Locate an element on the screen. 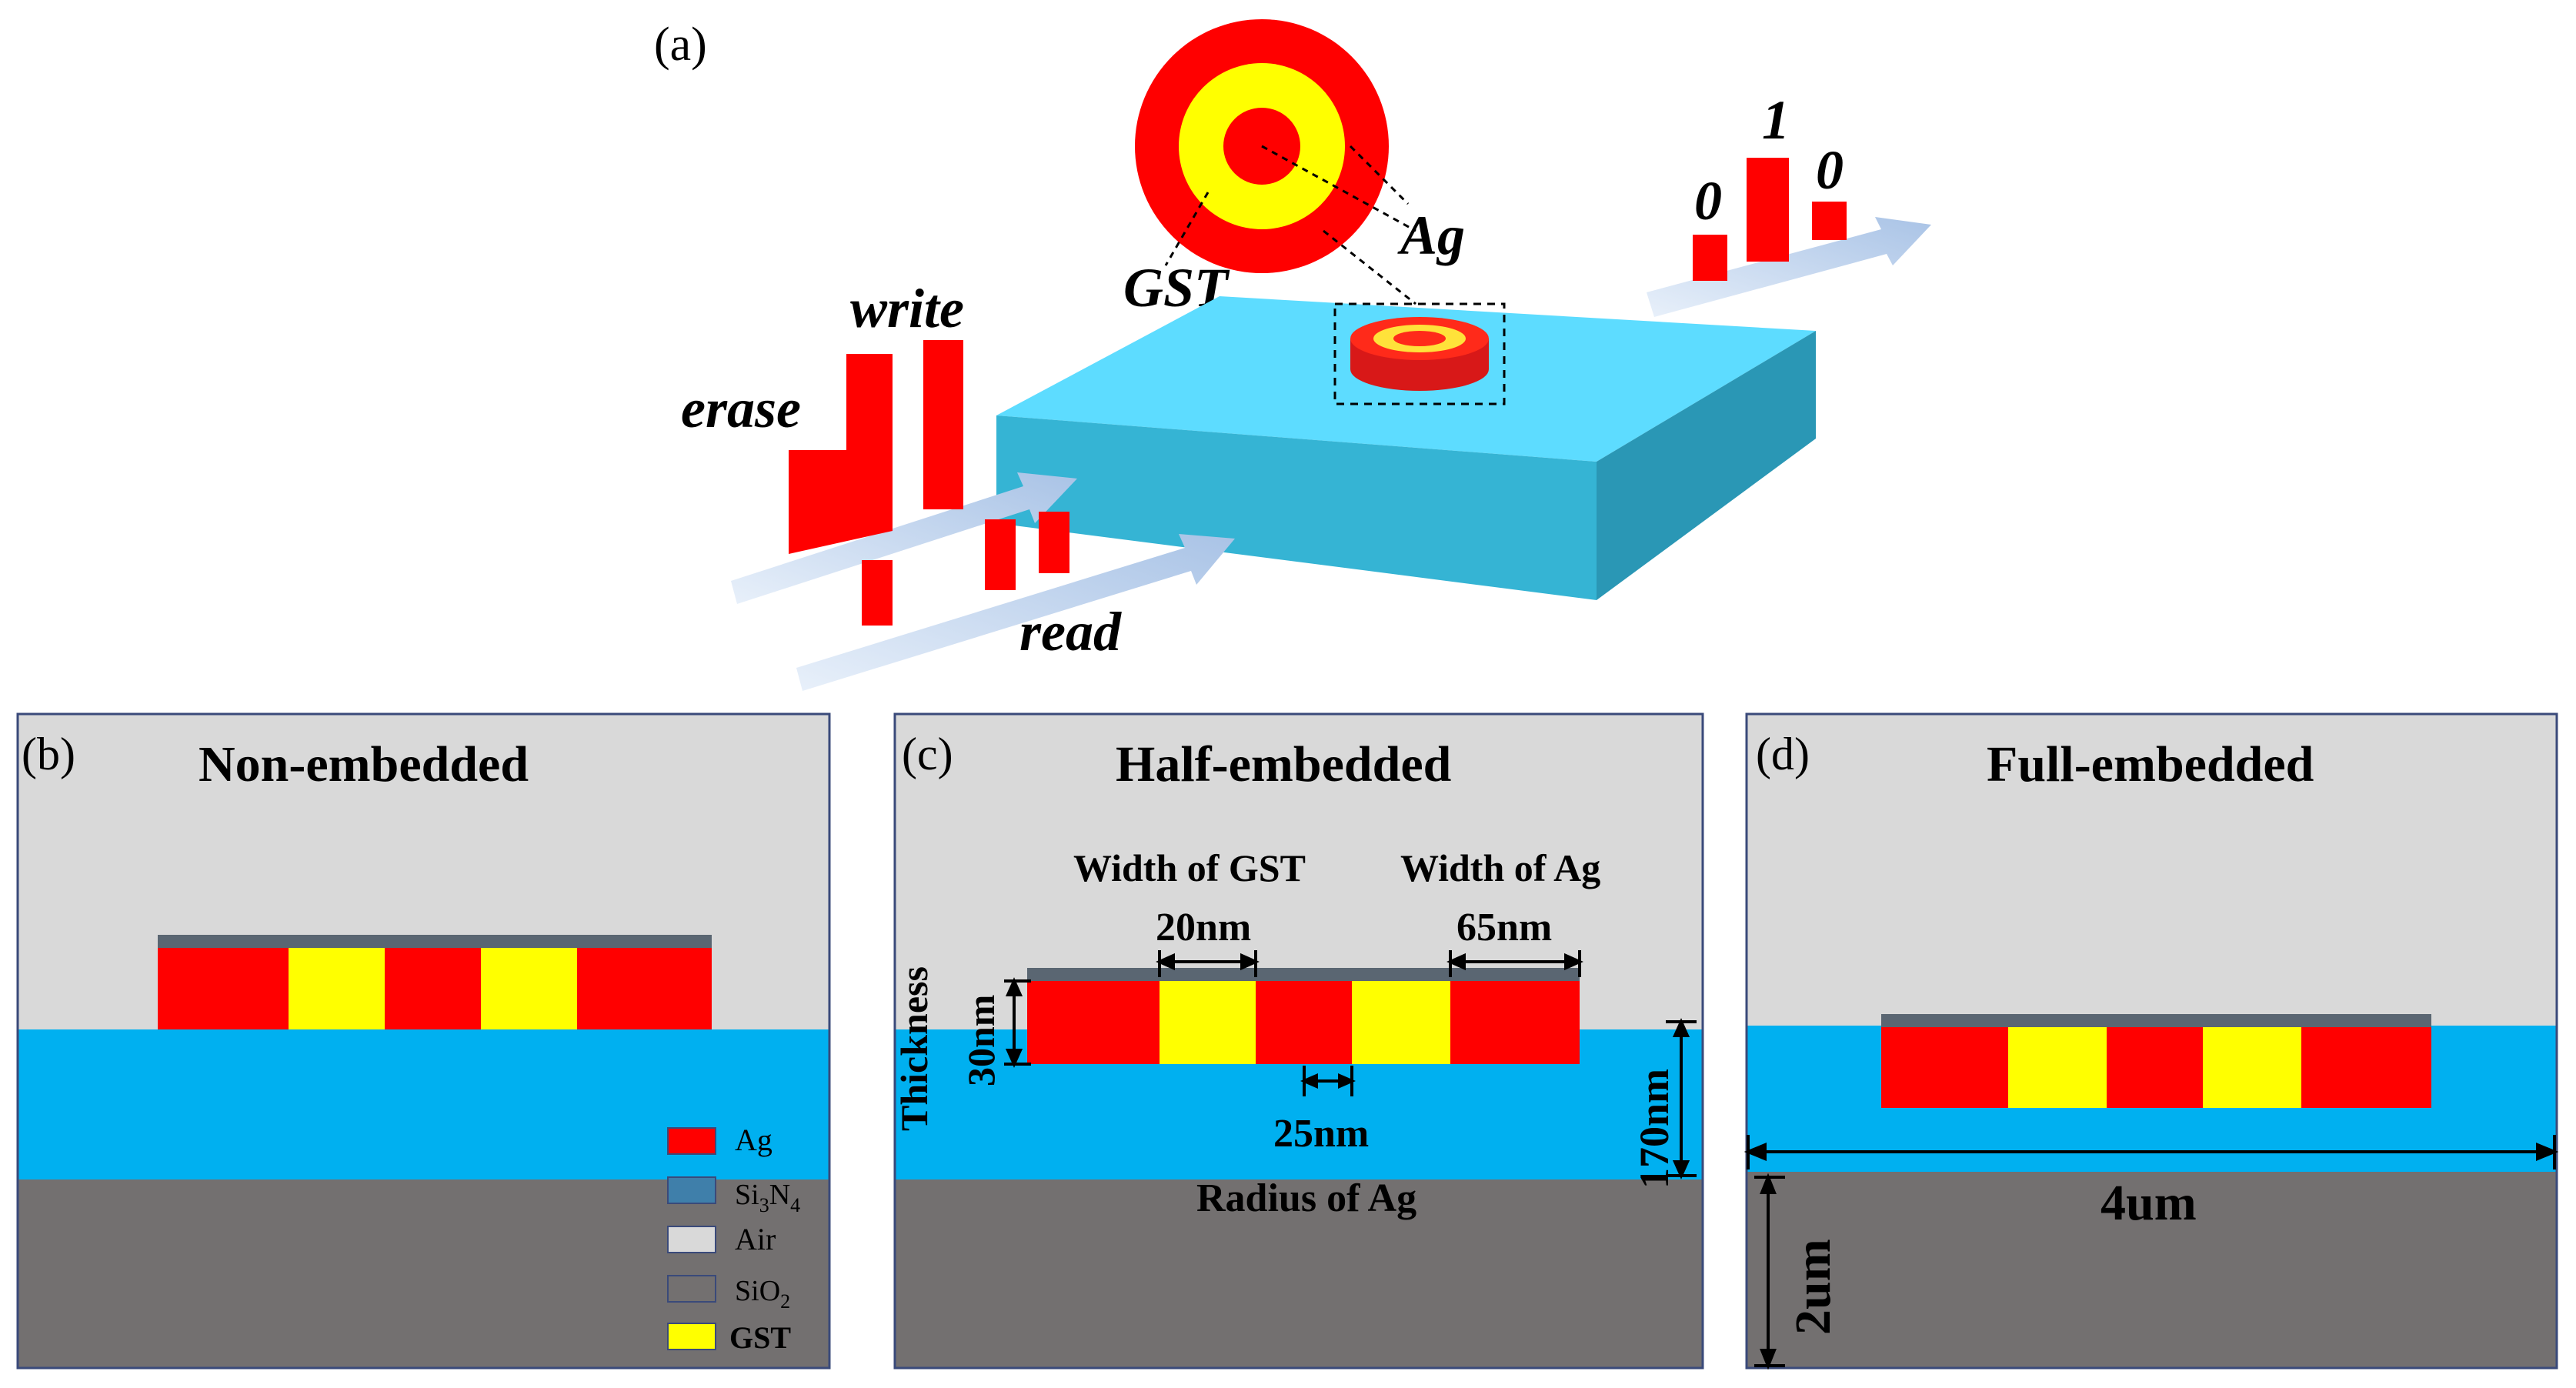 Image resolution: width=2576 pixels, height=1388 pixels. dim-w-arrow-l is located at coordinates (1755, 1152).